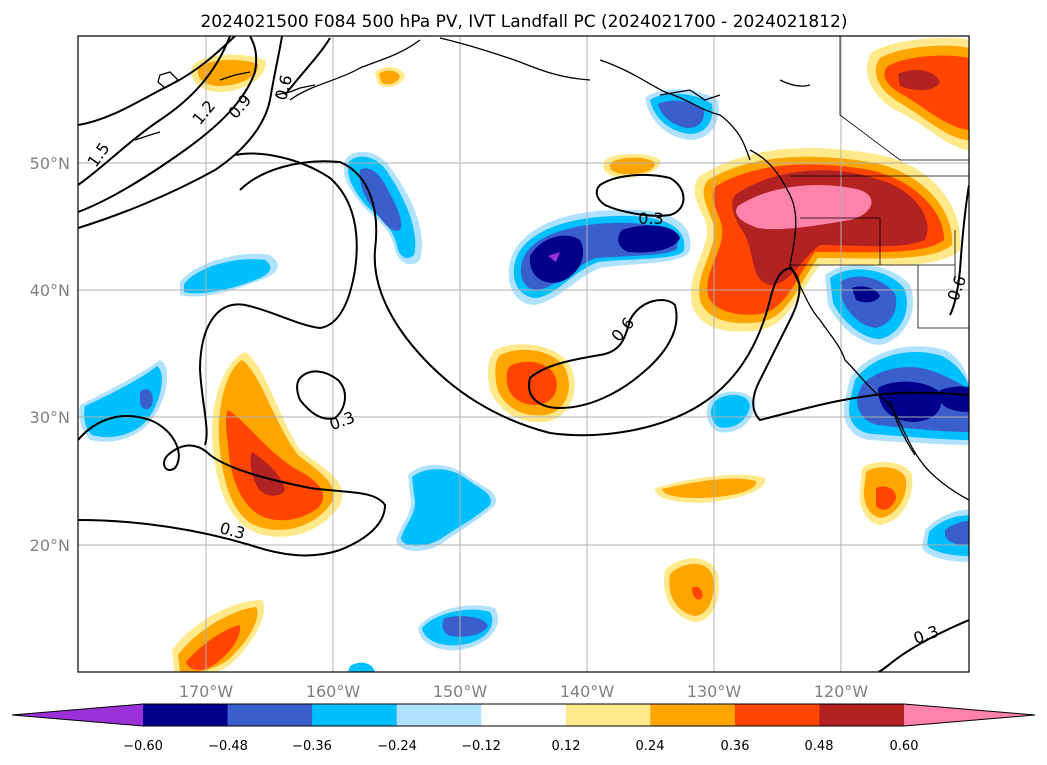  I want to click on positive-anomaly-west-coast, so click(825, 239).